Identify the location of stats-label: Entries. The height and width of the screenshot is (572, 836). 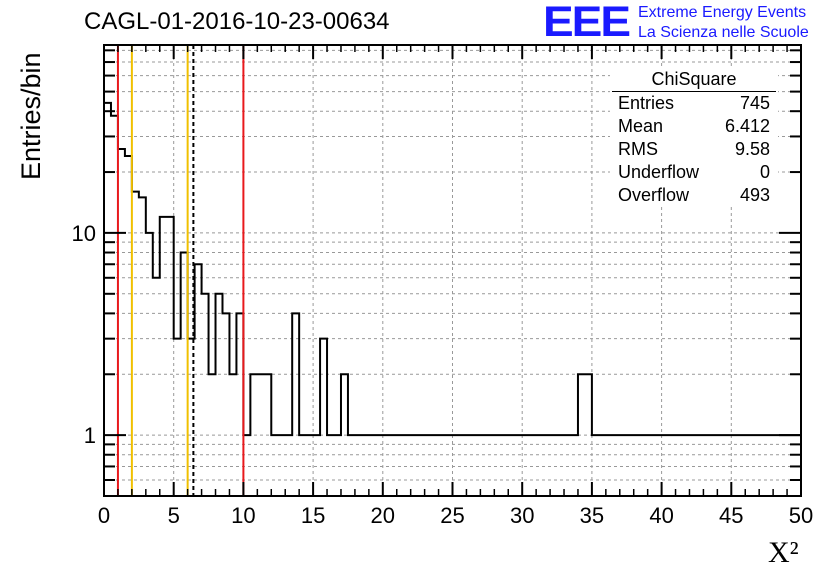
(646, 103).